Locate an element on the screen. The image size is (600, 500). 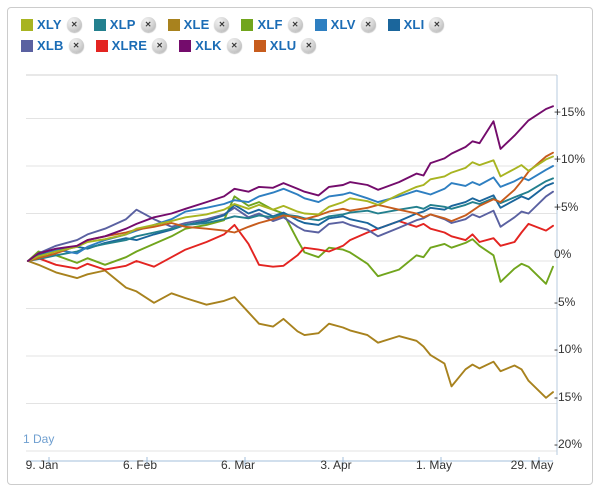
legend-item-xlf: XLF ✕ is located at coordinates (272, 24).